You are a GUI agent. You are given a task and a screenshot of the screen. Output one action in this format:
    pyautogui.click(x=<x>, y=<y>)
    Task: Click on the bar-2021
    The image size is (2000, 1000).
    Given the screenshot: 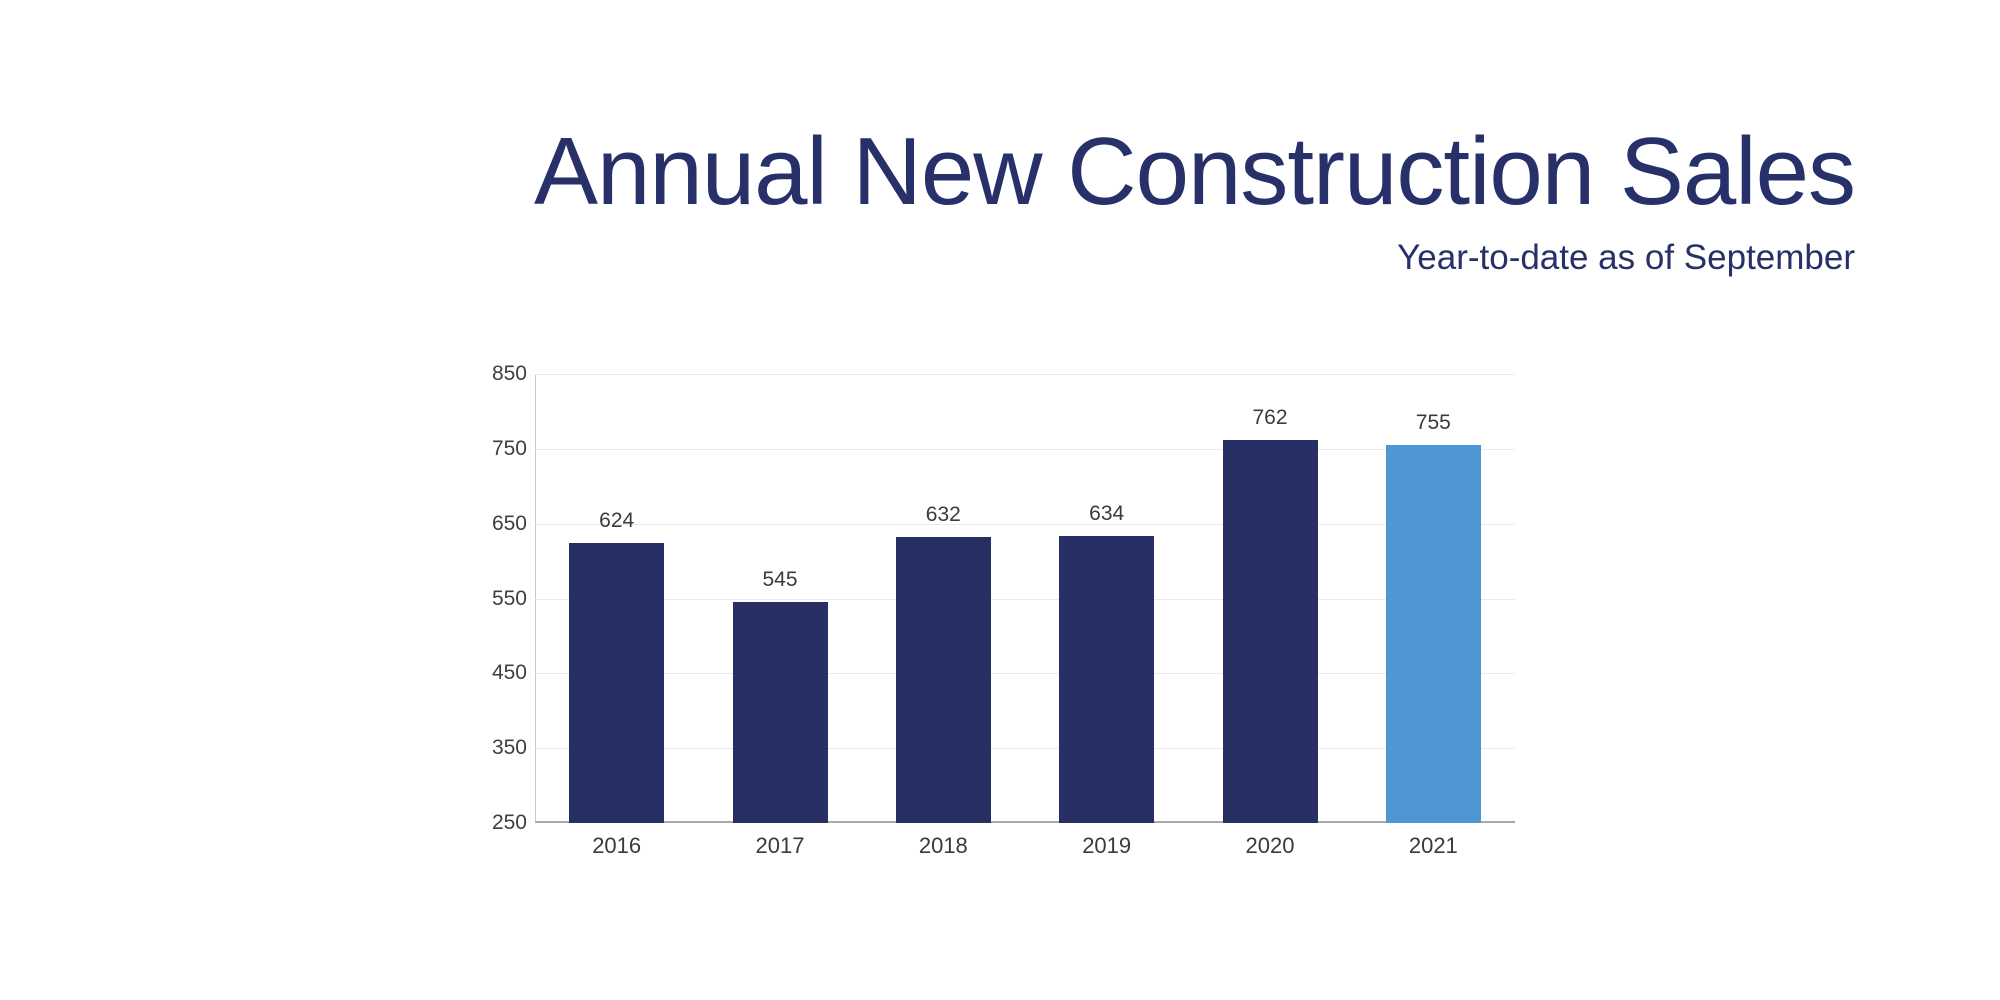 What is the action you would take?
    pyautogui.click(x=1433, y=634)
    